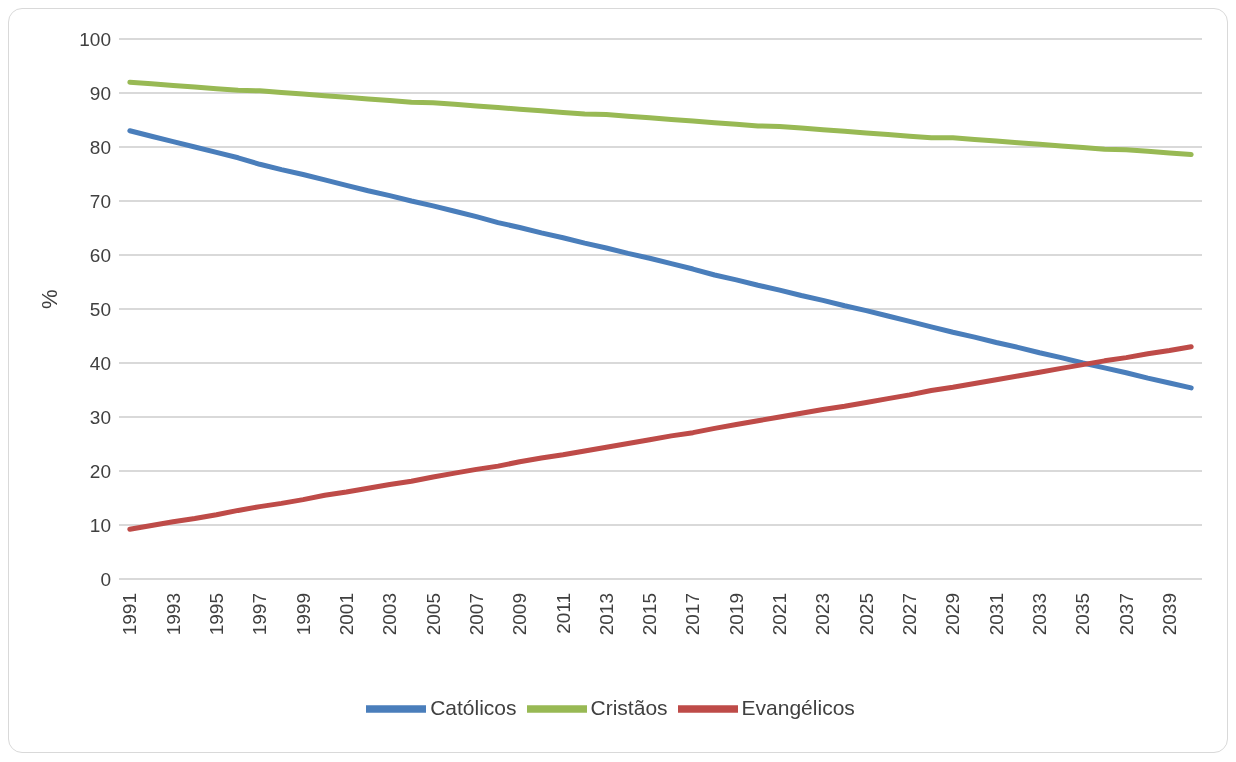 Image resolution: width=1236 pixels, height=762 pixels. I want to click on legend-label: Católicos, so click(473, 707).